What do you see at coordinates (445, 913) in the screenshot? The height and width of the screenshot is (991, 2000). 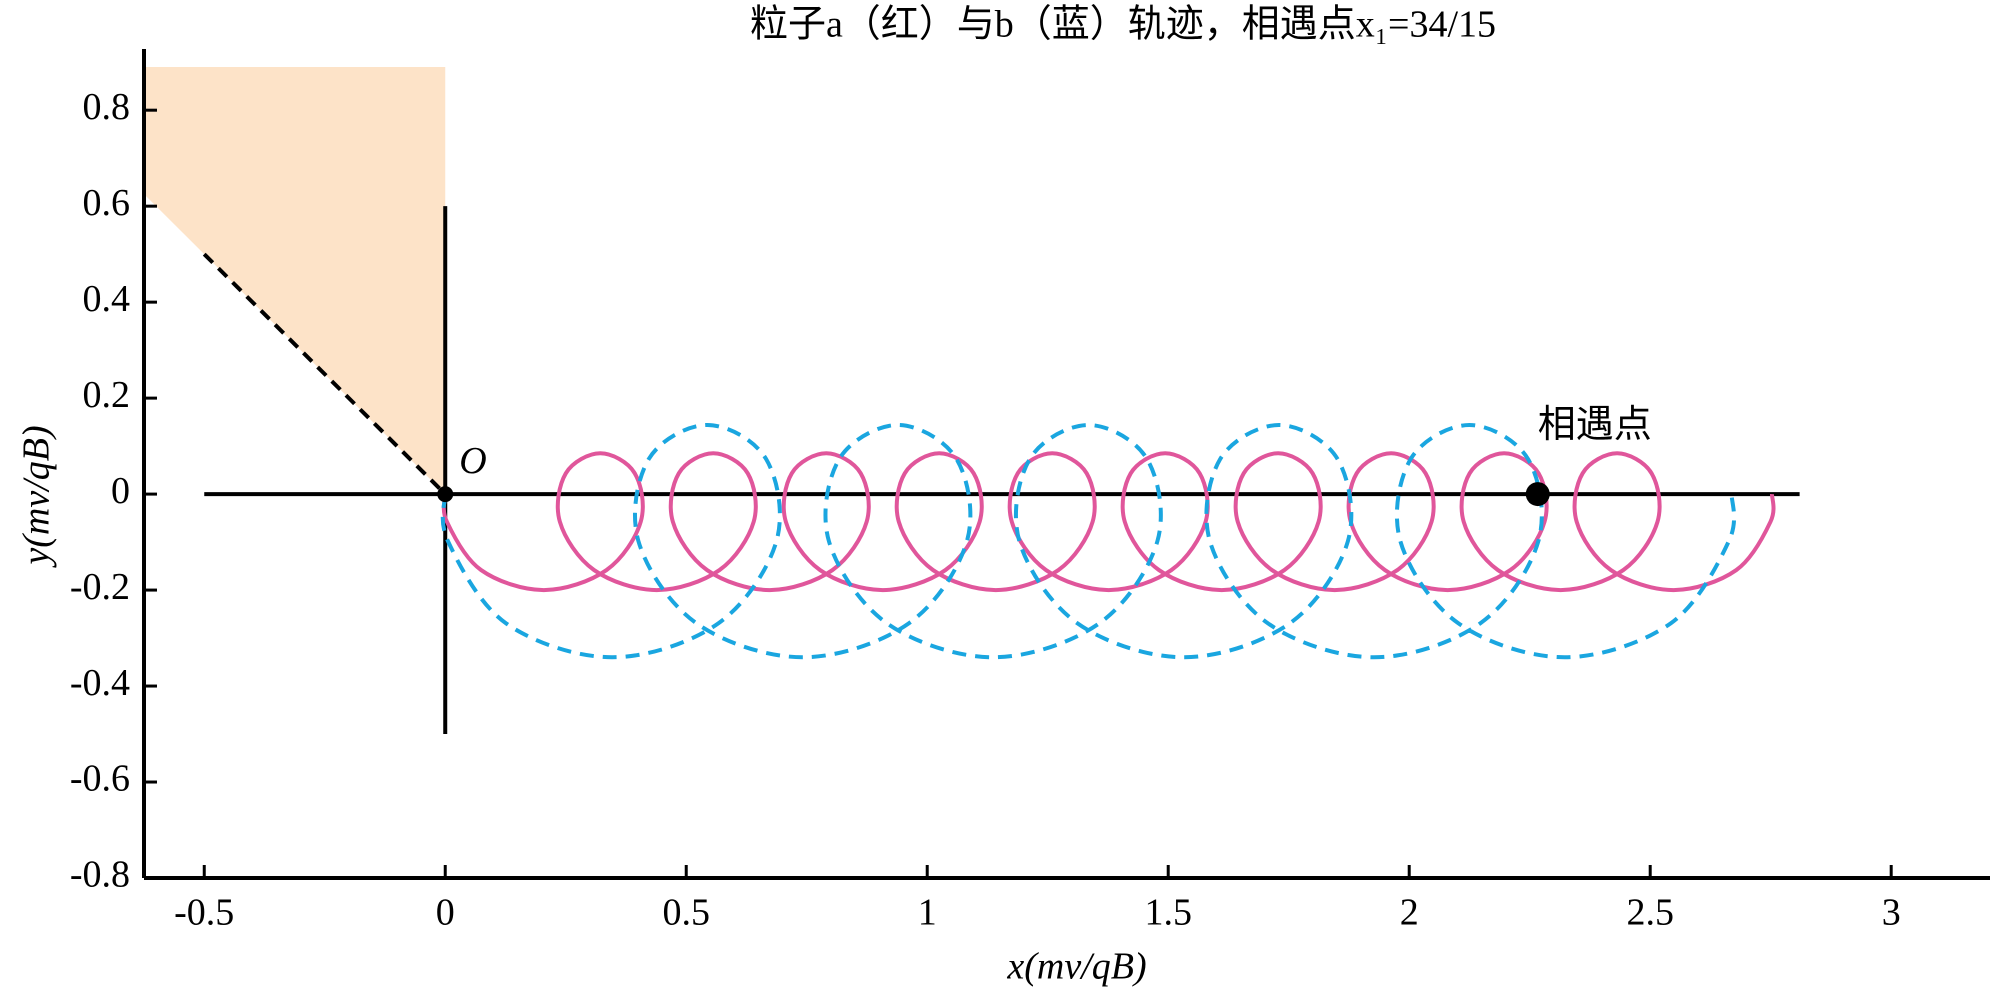 I see `x-tick-label: 0` at bounding box center [445, 913].